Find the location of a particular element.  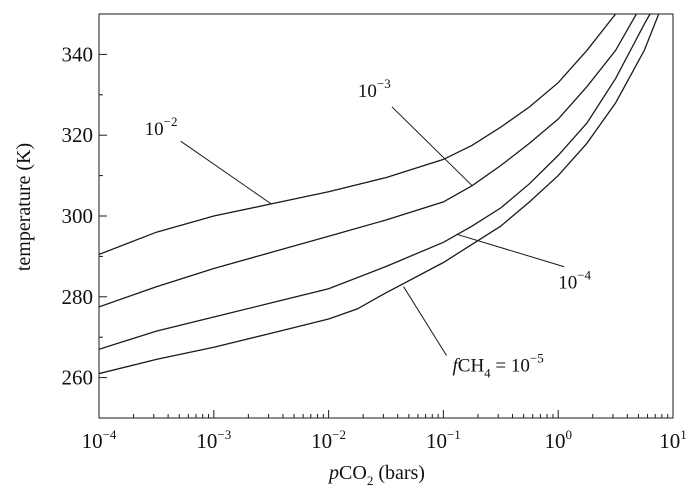

y-axis: 260 280 300 320 340 is located at coordinates (84, 216).